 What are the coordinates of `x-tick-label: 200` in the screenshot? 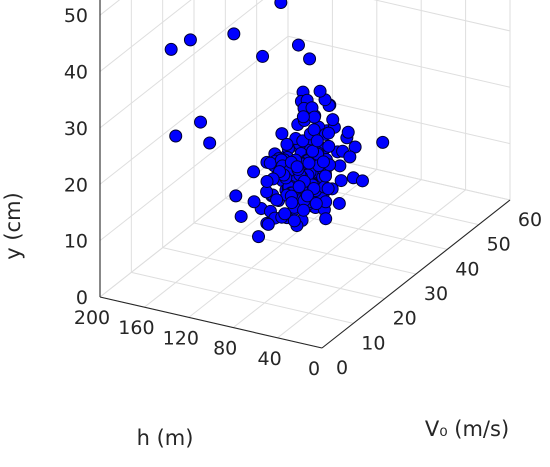 It's located at (92, 318).